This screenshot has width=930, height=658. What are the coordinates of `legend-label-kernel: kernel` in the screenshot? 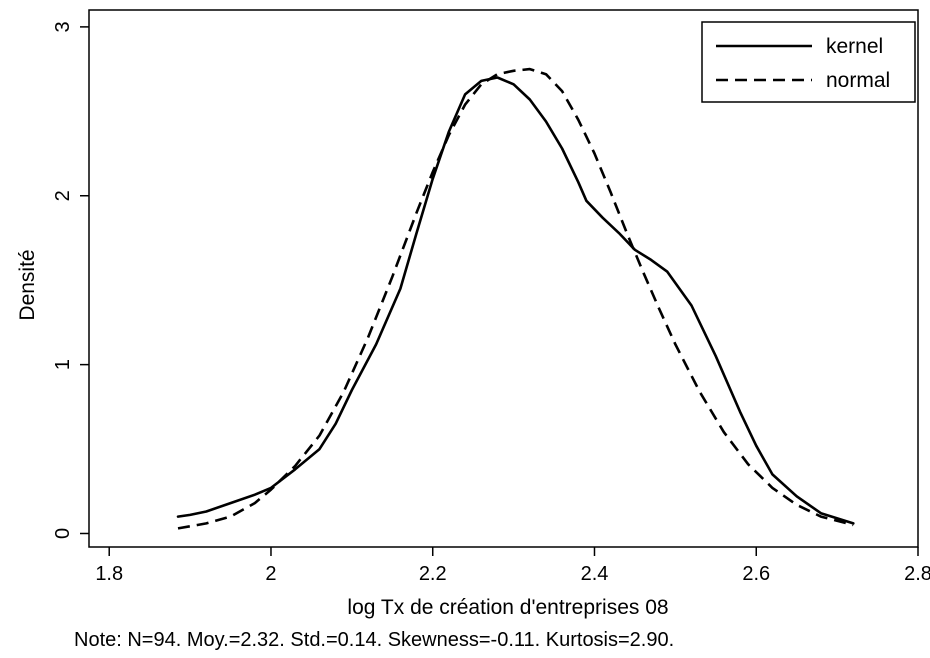 It's located at (854, 46).